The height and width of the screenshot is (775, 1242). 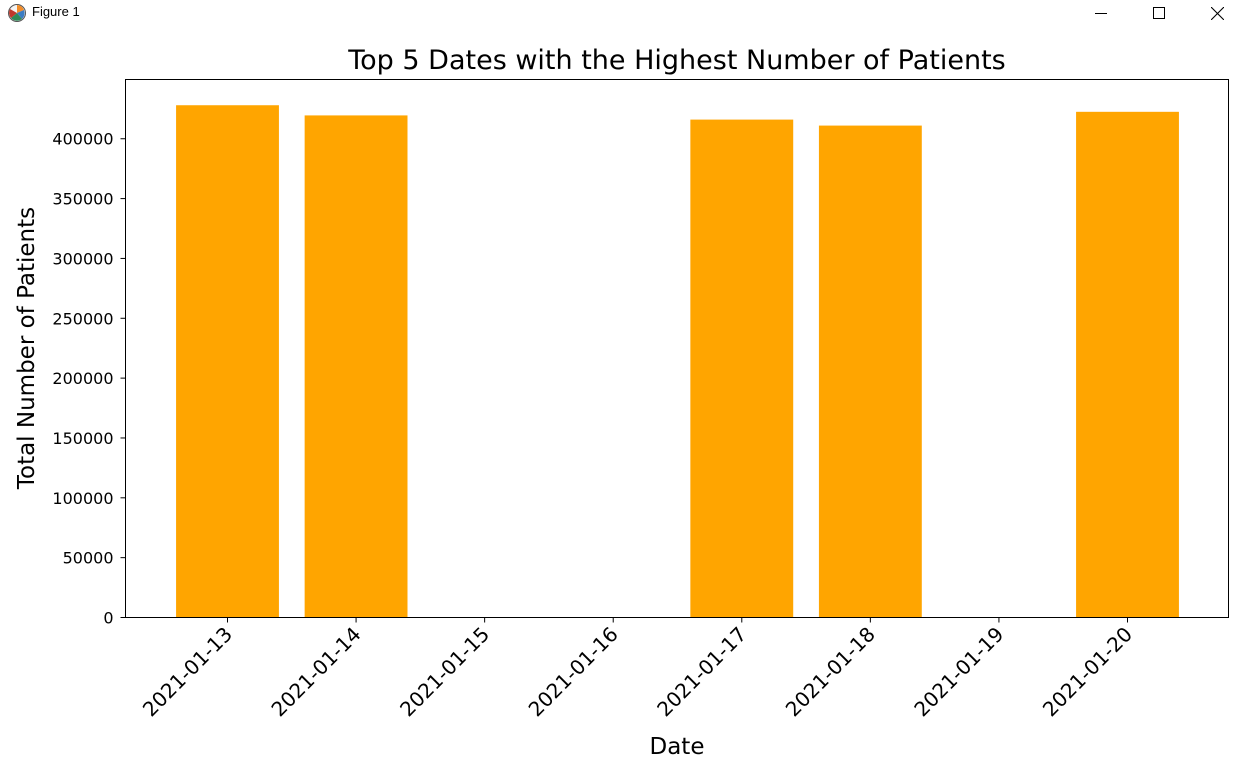 I want to click on x-tick-label: 2021-01-18, so click(x=830, y=671).